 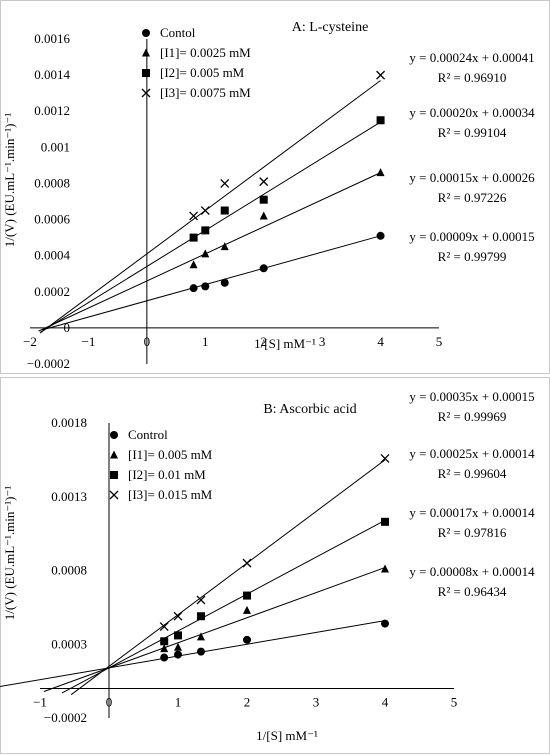 What do you see at coordinates (205, 52) in the screenshot?
I see `legend-label: [I1]= 0.0025 mM` at bounding box center [205, 52].